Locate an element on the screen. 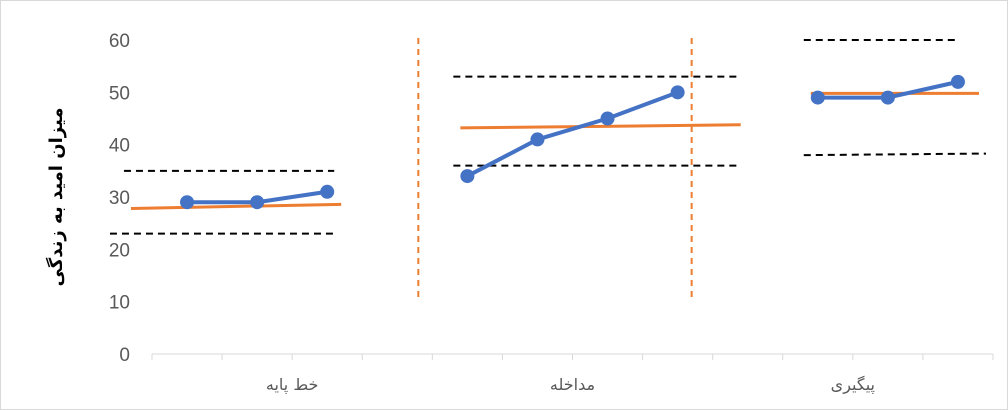 The image size is (1008, 410). y-tick-label: 20 is located at coordinates (119, 250).